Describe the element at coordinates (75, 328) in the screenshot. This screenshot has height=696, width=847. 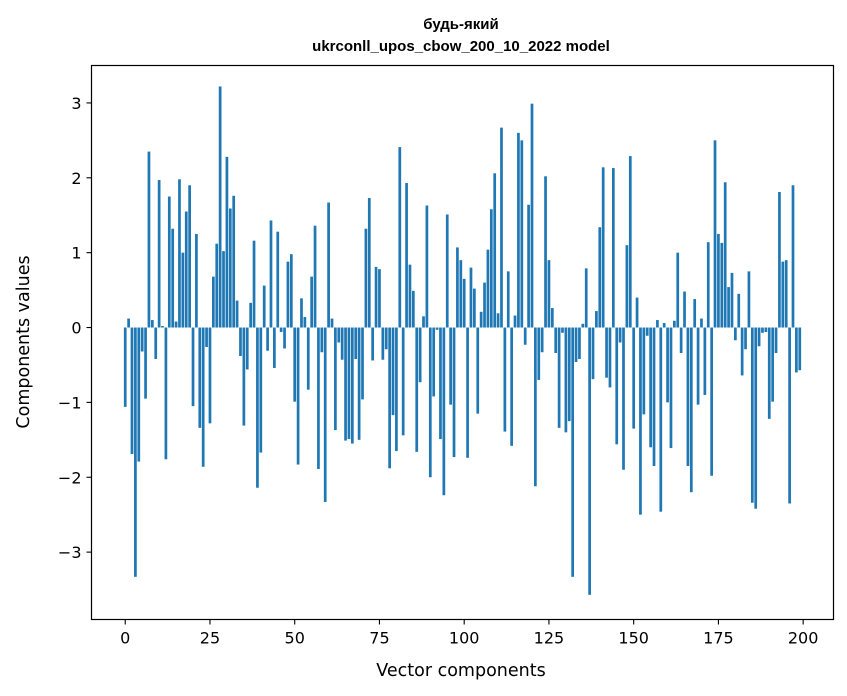
I see `y-axis: −3 −2 −1 0 1 2 3` at that location.